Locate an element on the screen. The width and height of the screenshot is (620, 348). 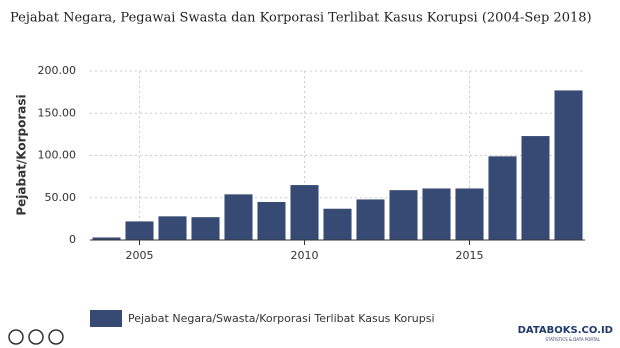
y-tick-label: 200.00 is located at coordinates (57, 70).